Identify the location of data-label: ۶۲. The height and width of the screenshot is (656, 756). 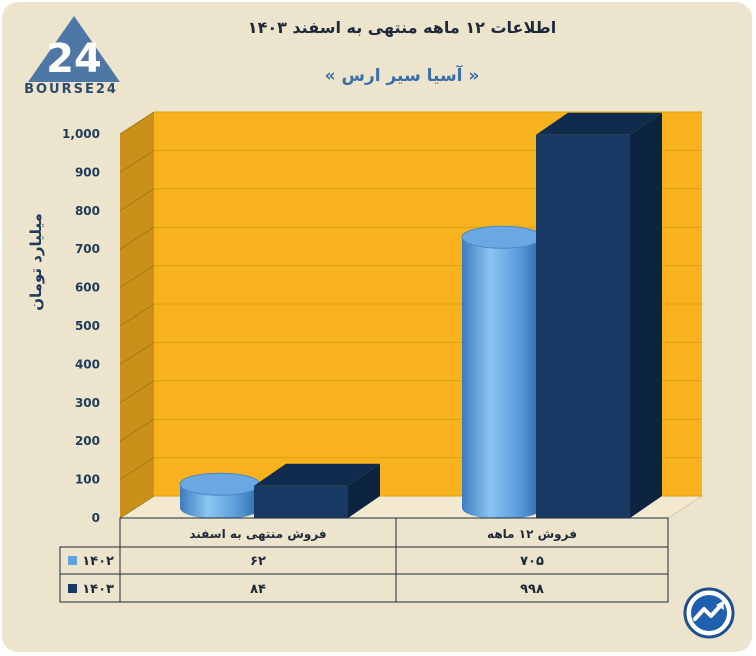
(258, 561).